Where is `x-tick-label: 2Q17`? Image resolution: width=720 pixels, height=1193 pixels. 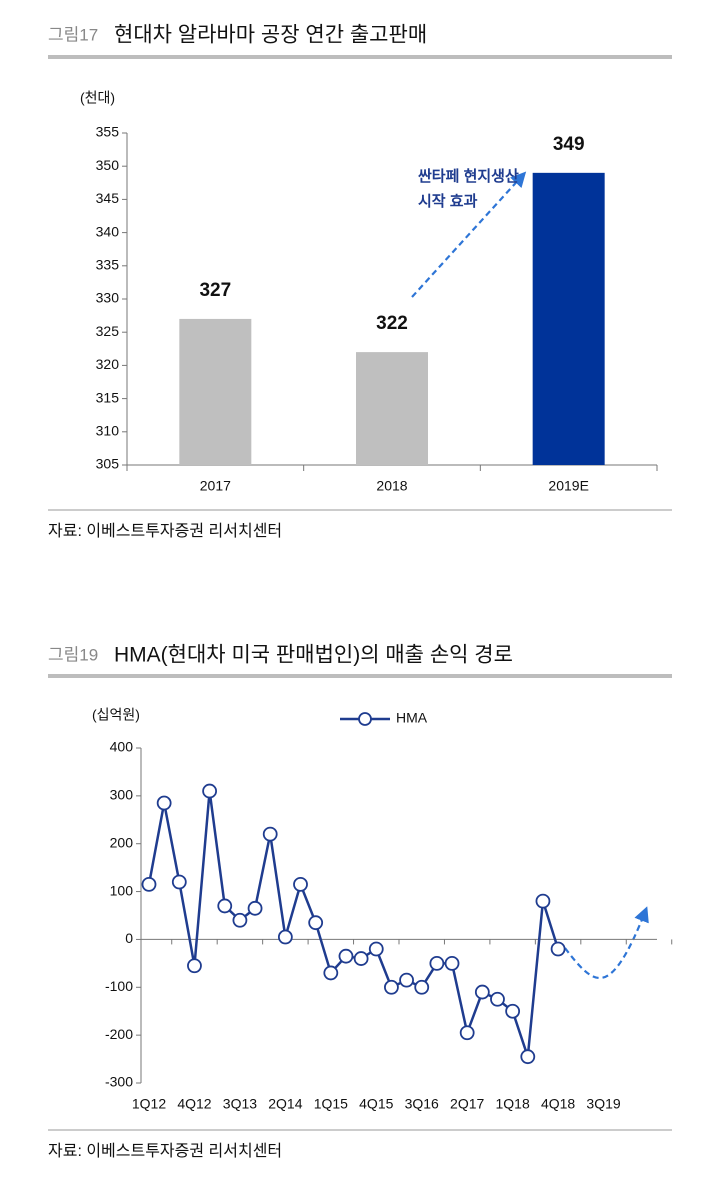
x-tick-label: 2Q17 is located at coordinates (467, 1104).